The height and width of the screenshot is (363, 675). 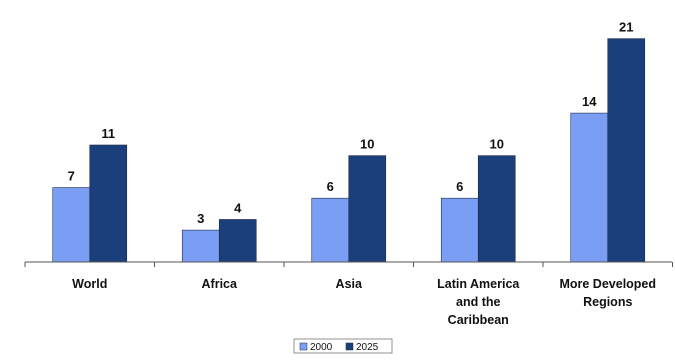 What do you see at coordinates (303, 346) in the screenshot?
I see `legend-swatch-2000` at bounding box center [303, 346].